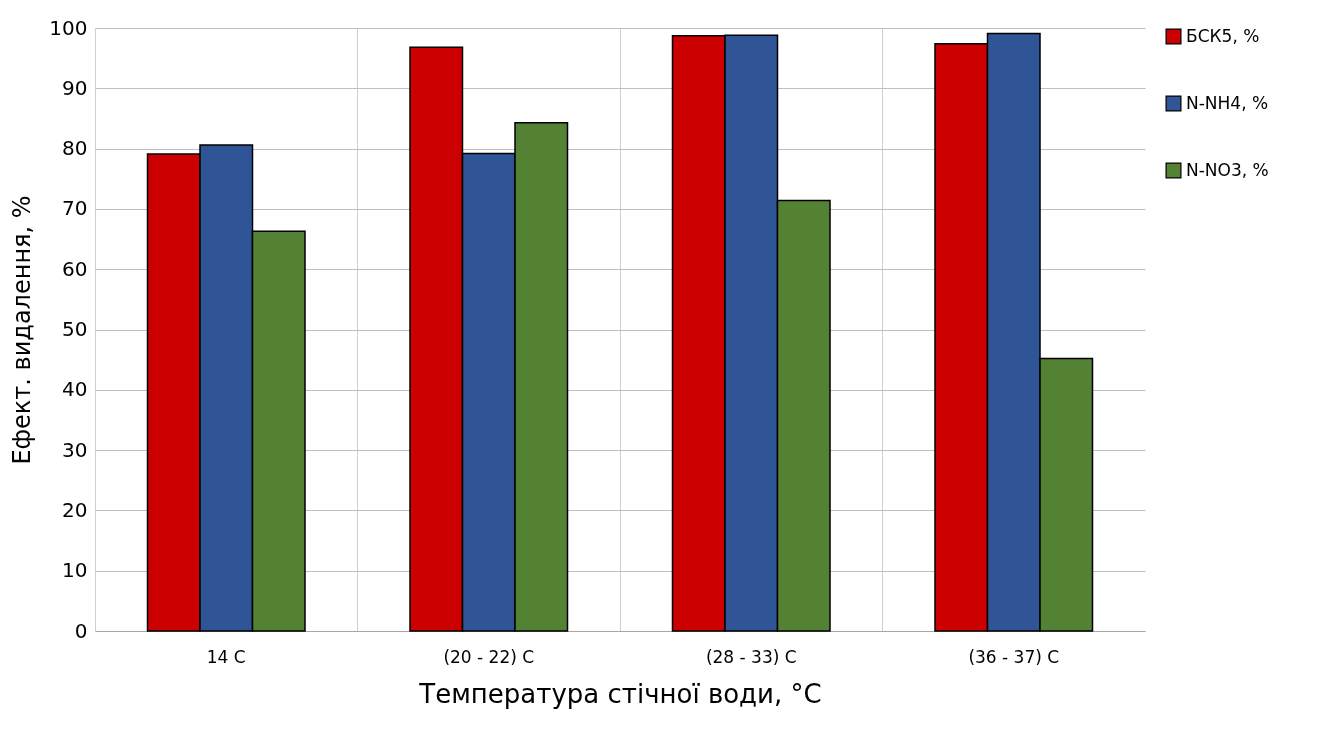 This screenshot has height=743, width=1341. Describe the element at coordinates (1227, 102) in the screenshot. I see `legend-label: N-NH4, %` at that location.